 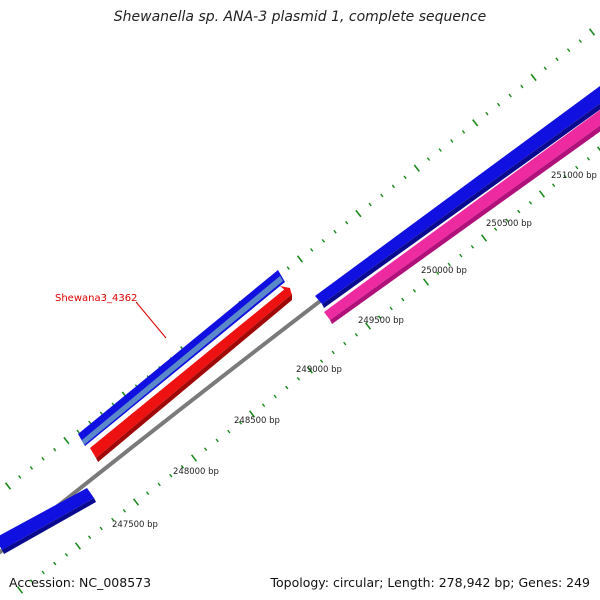 I want to click on accession-text: Accession: NC_008573, so click(x=80, y=582).